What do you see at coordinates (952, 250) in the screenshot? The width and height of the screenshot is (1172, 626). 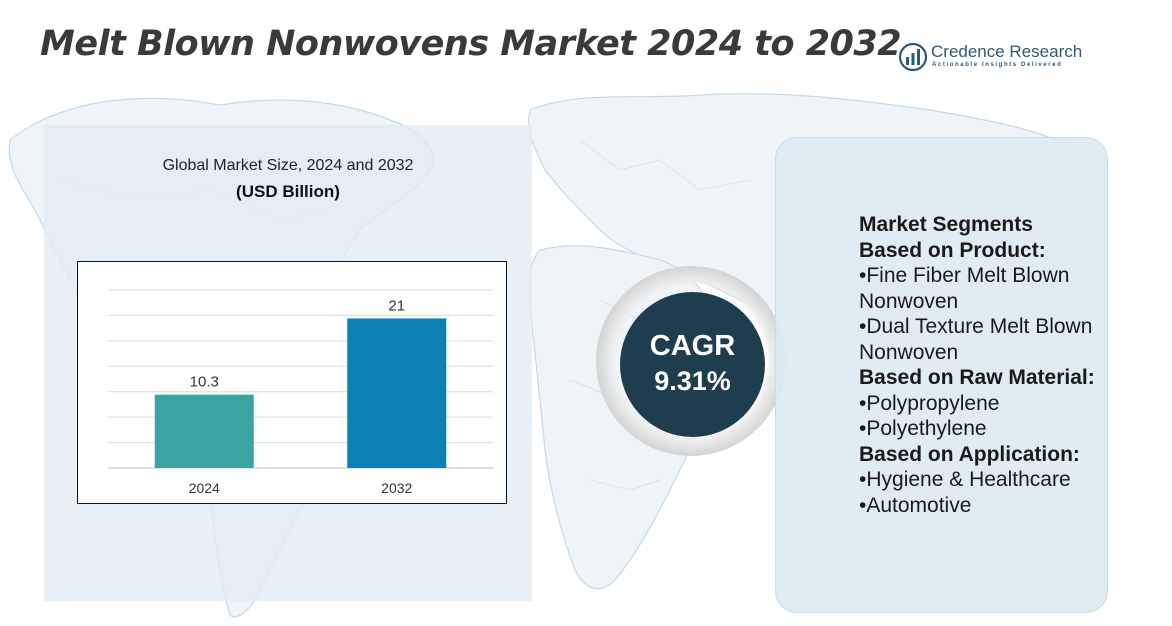 I see `segment-group-title: Based on Product:` at bounding box center [952, 250].